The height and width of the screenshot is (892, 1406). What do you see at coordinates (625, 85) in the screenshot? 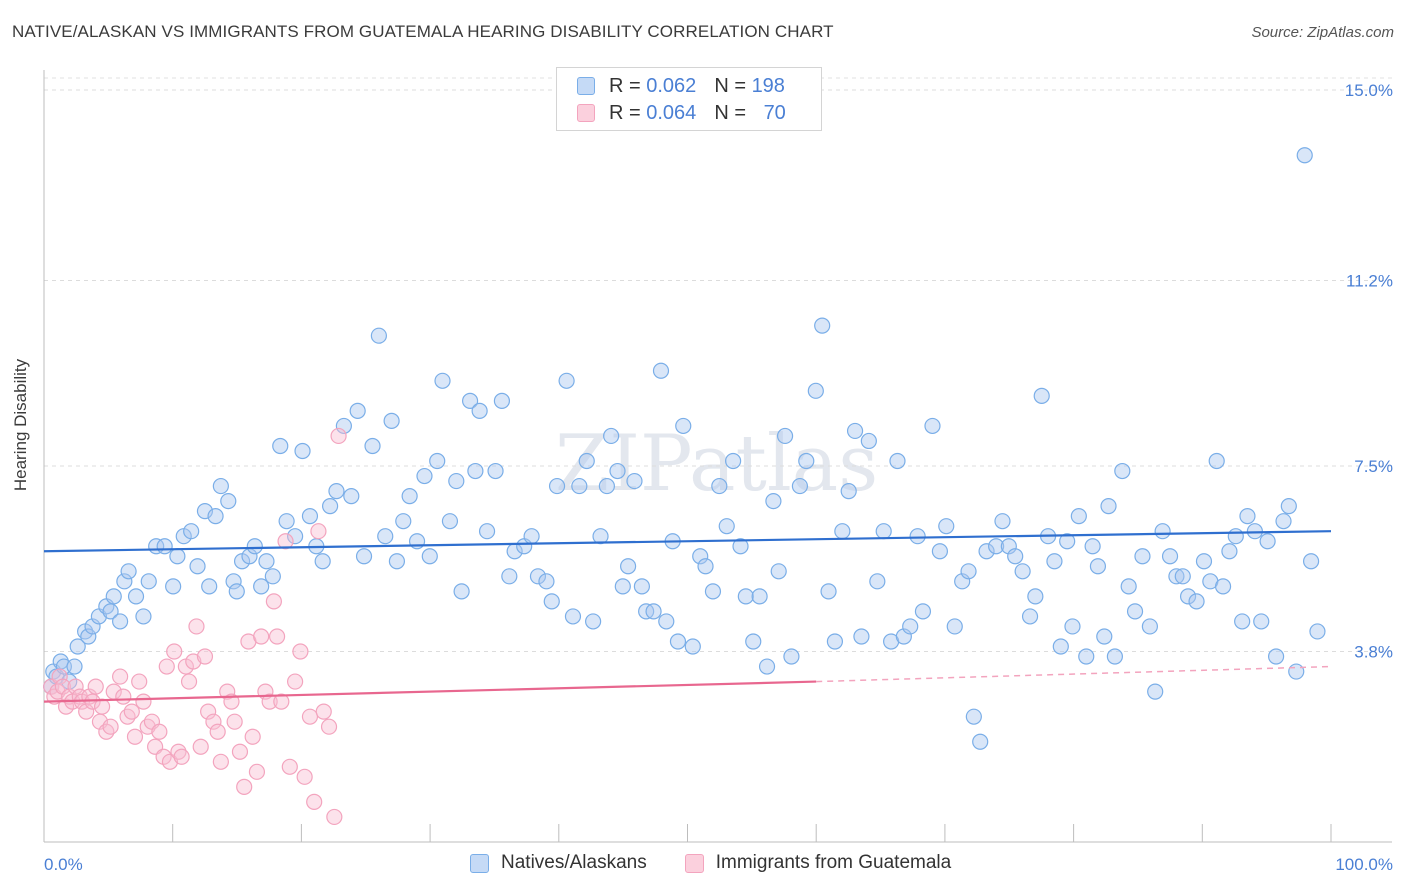
I see `legend-r-label: R =` at bounding box center [625, 85].